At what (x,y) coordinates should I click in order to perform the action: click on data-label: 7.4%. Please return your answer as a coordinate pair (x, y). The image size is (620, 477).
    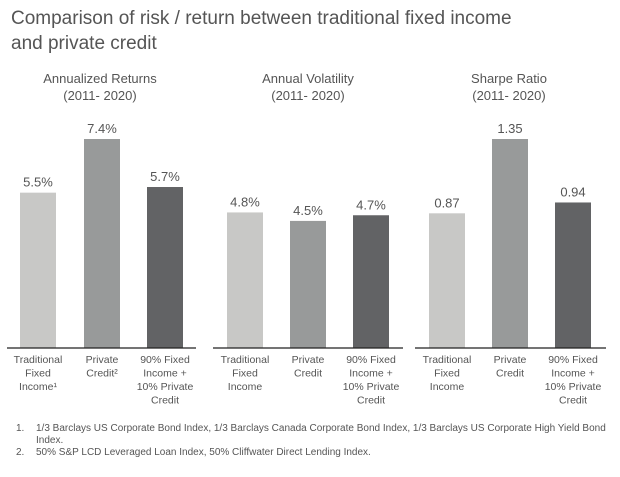
    Looking at the image, I should click on (102, 128).